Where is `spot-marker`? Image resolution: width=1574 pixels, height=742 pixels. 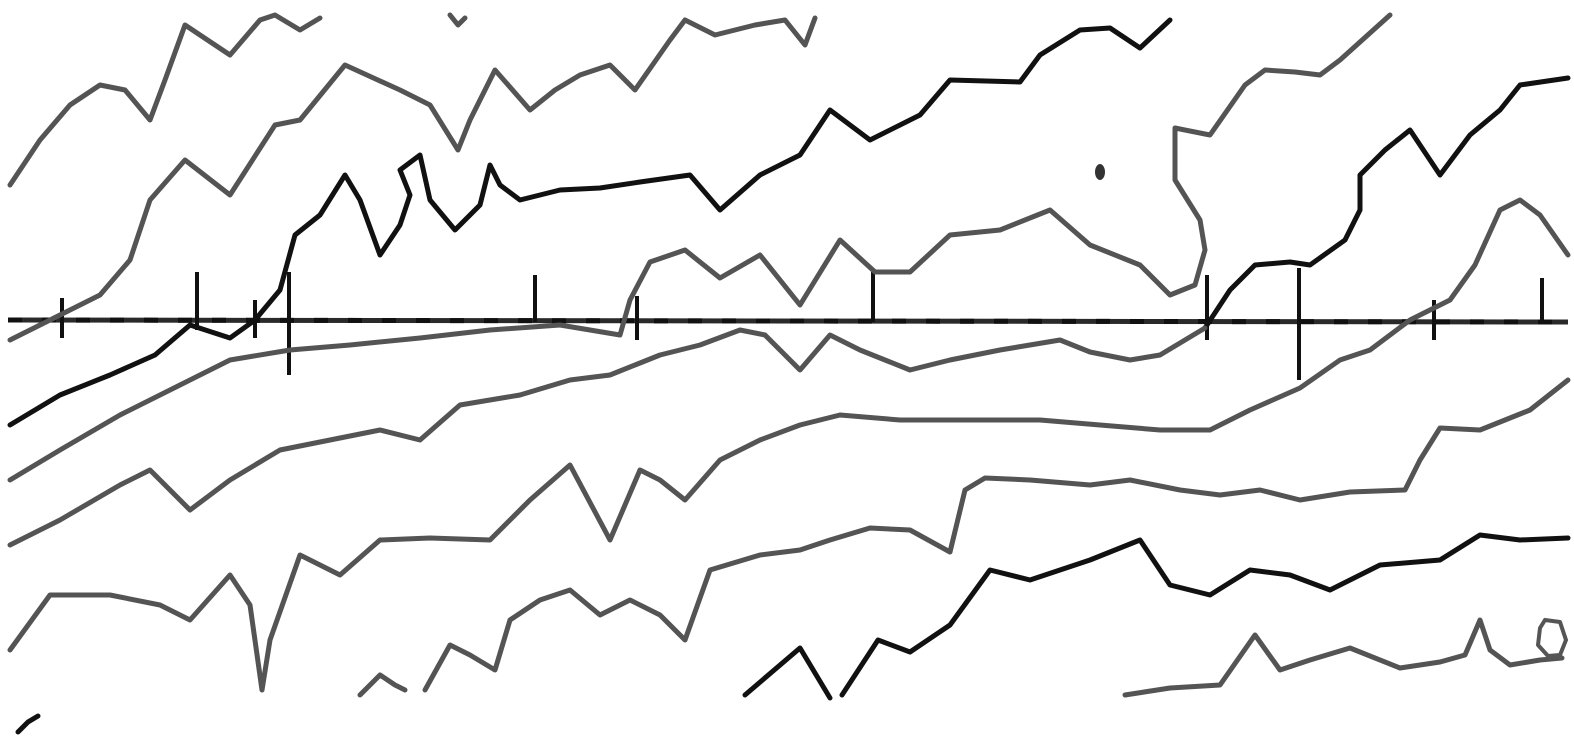
spot-marker is located at coordinates (1100, 172).